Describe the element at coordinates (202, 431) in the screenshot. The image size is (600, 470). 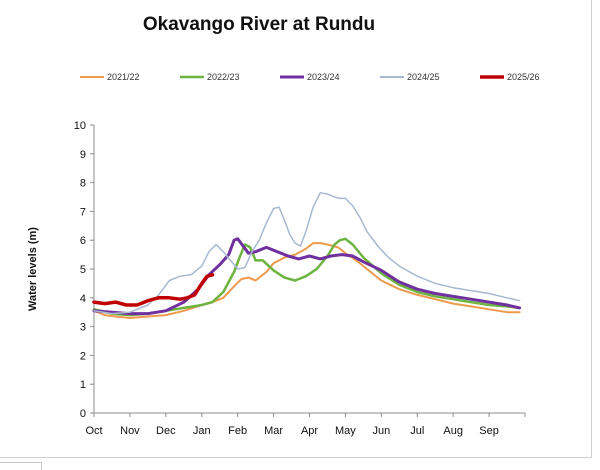
I see `x-tick-label: Jan` at that location.